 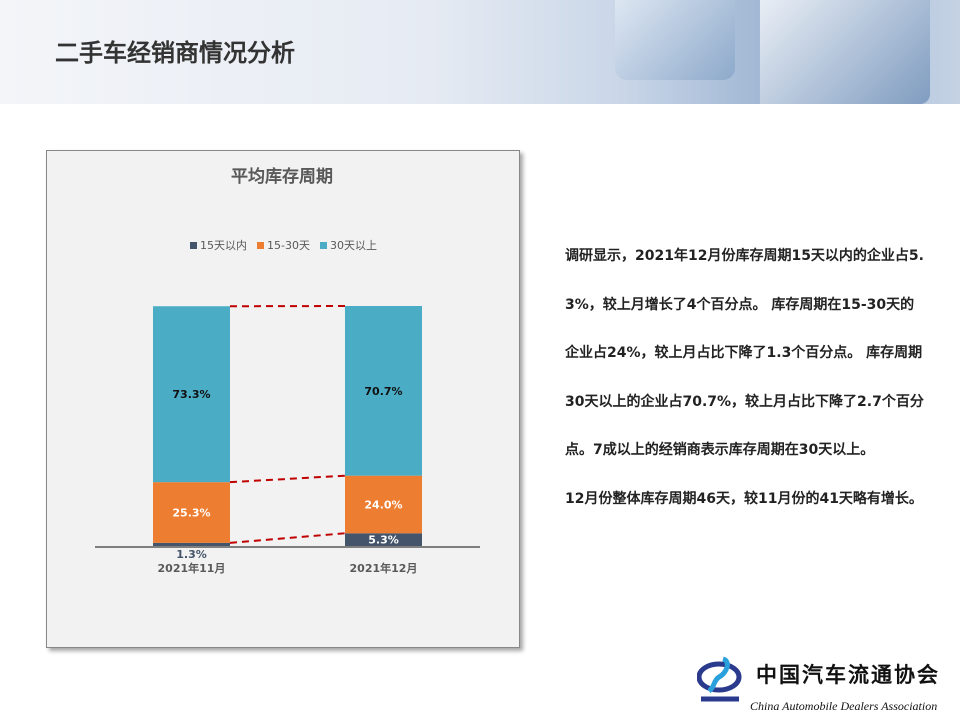 I want to click on data-label: 25.3%, so click(x=191, y=513).